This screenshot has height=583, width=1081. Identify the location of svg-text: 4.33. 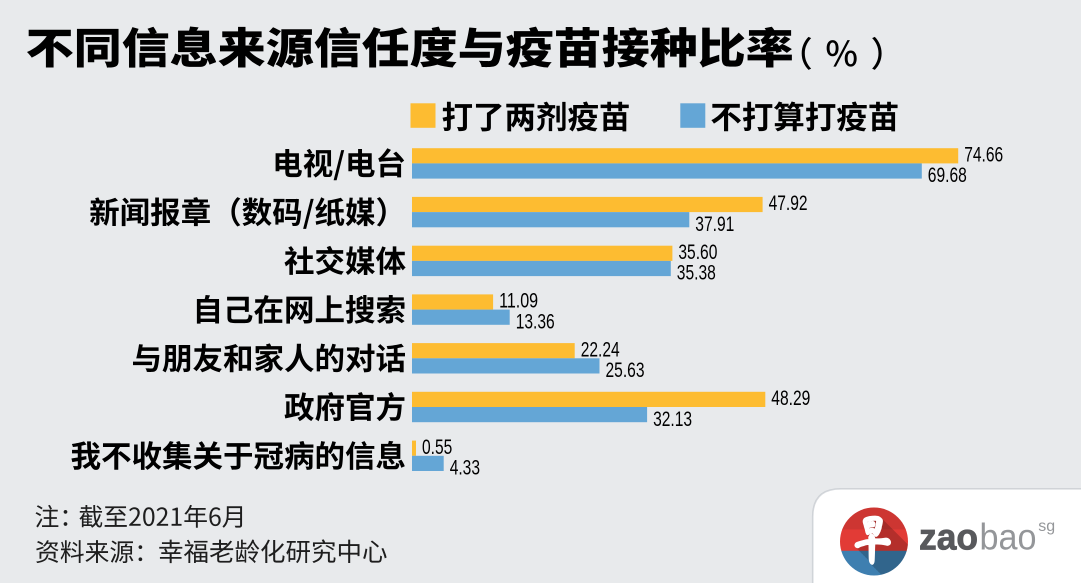
(465, 468).